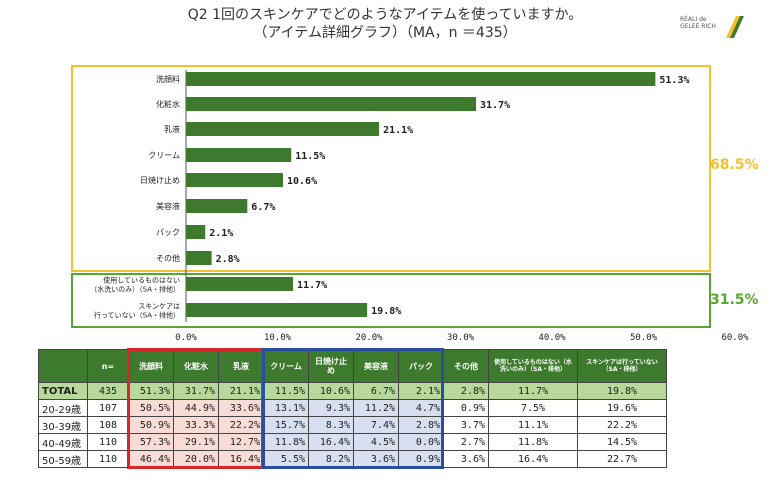  Describe the element at coordinates (241, 408) in the screenshot. I see `table-cell: 33.6%` at that location.